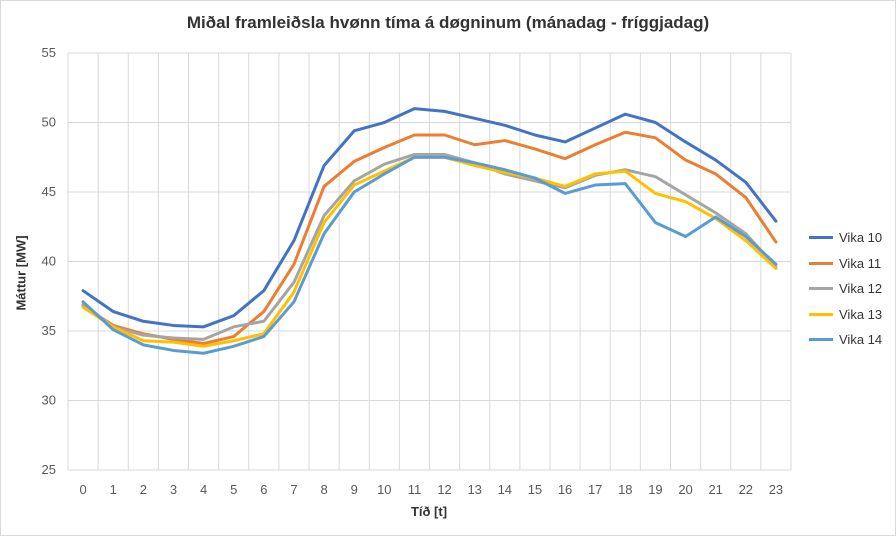 Image resolution: width=896 pixels, height=536 pixels. I want to click on legend: Vika 10 Vika 11 Vika 12 Vika 13 Vika 14, so click(845, 289).